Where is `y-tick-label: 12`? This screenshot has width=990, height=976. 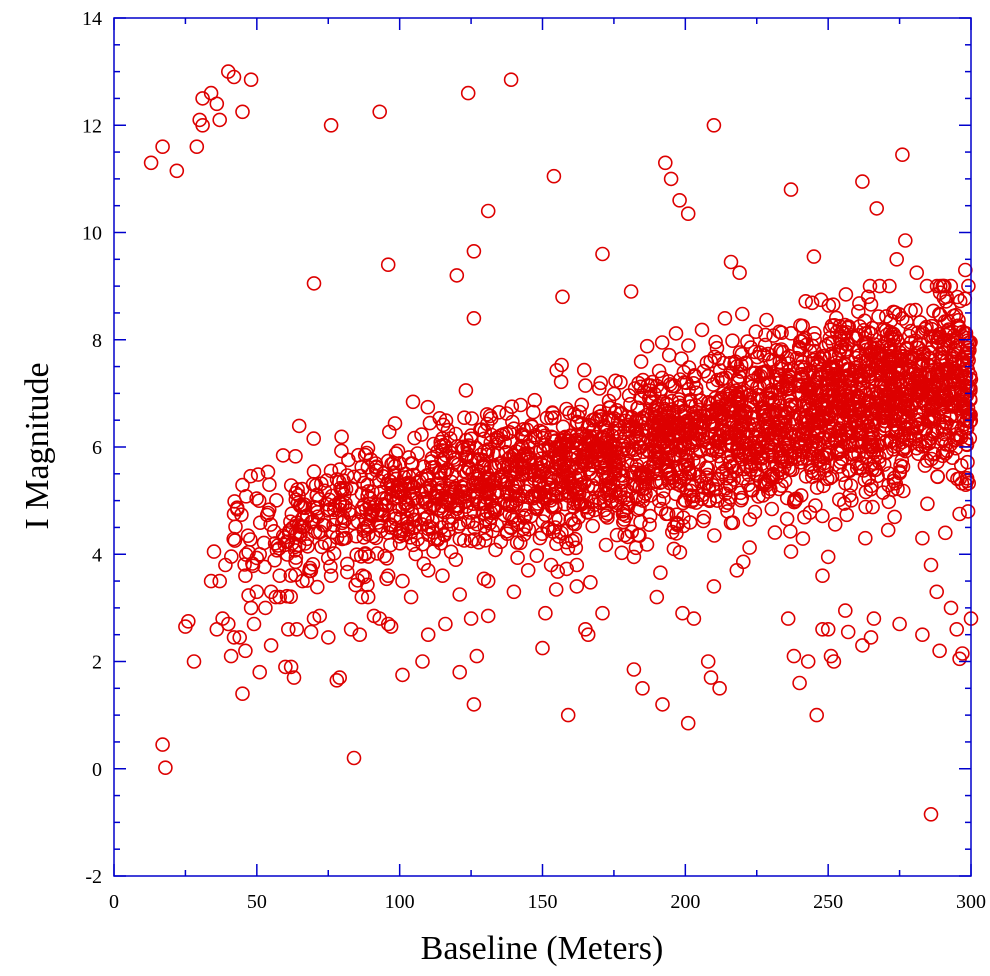 y-tick-label: 12 is located at coordinates (92, 126).